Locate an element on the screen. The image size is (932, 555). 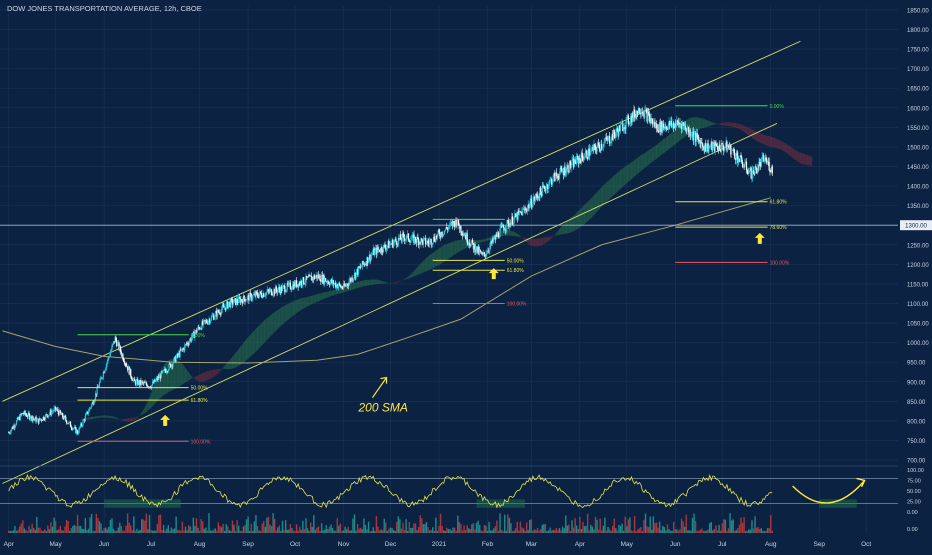
time-tick-label: Mar is located at coordinates (532, 544).